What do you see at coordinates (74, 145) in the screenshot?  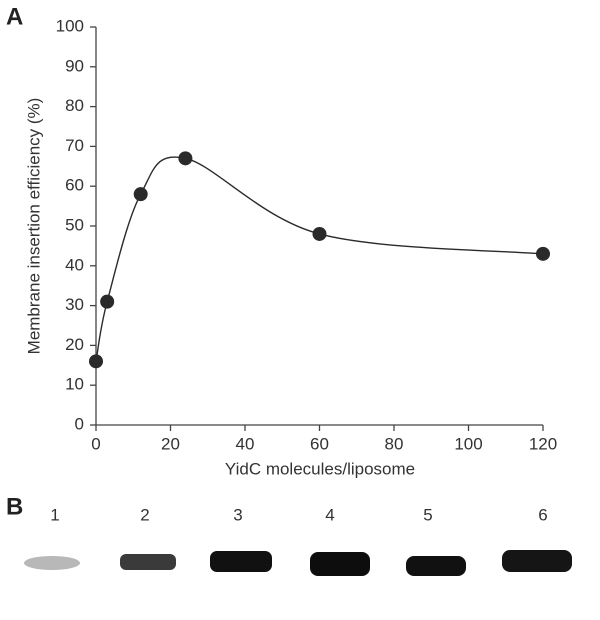 I see `y-tick-label: 70` at bounding box center [74, 145].